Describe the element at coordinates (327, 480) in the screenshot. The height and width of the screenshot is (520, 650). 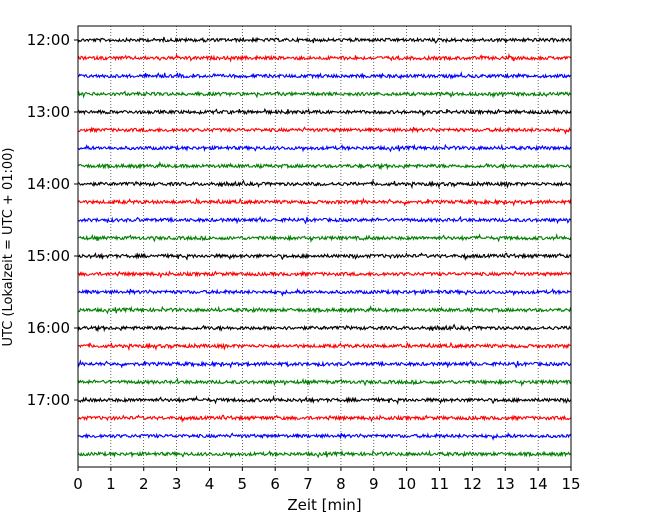
I see `x-axis: 0 1 2 3 4 5 6 7 8 9 10 11 12 13 14 15` at that location.